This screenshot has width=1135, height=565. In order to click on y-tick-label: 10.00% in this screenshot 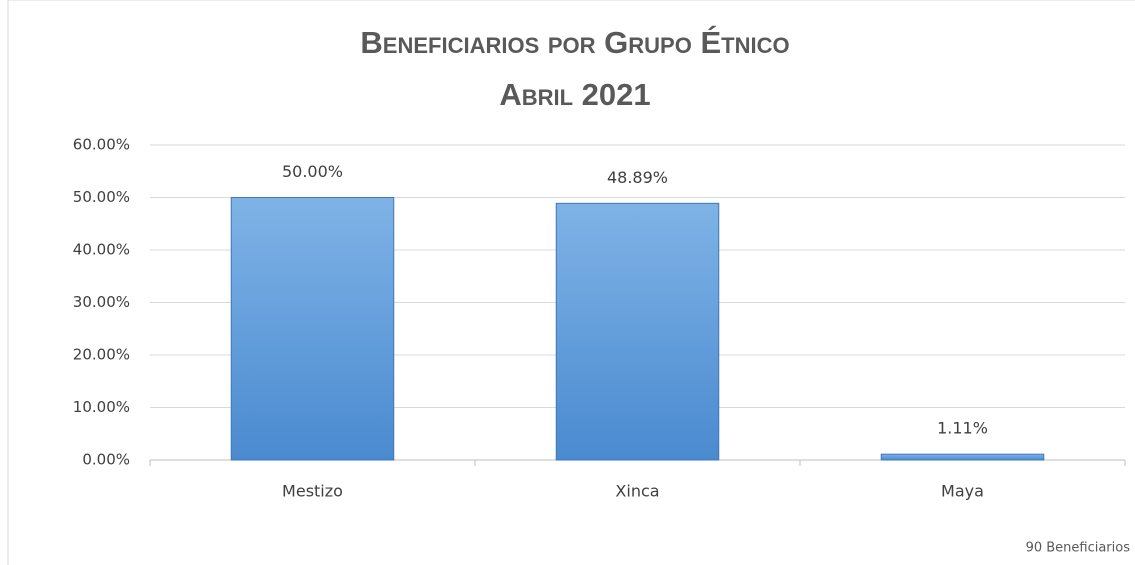, I will do `click(101, 407)`.